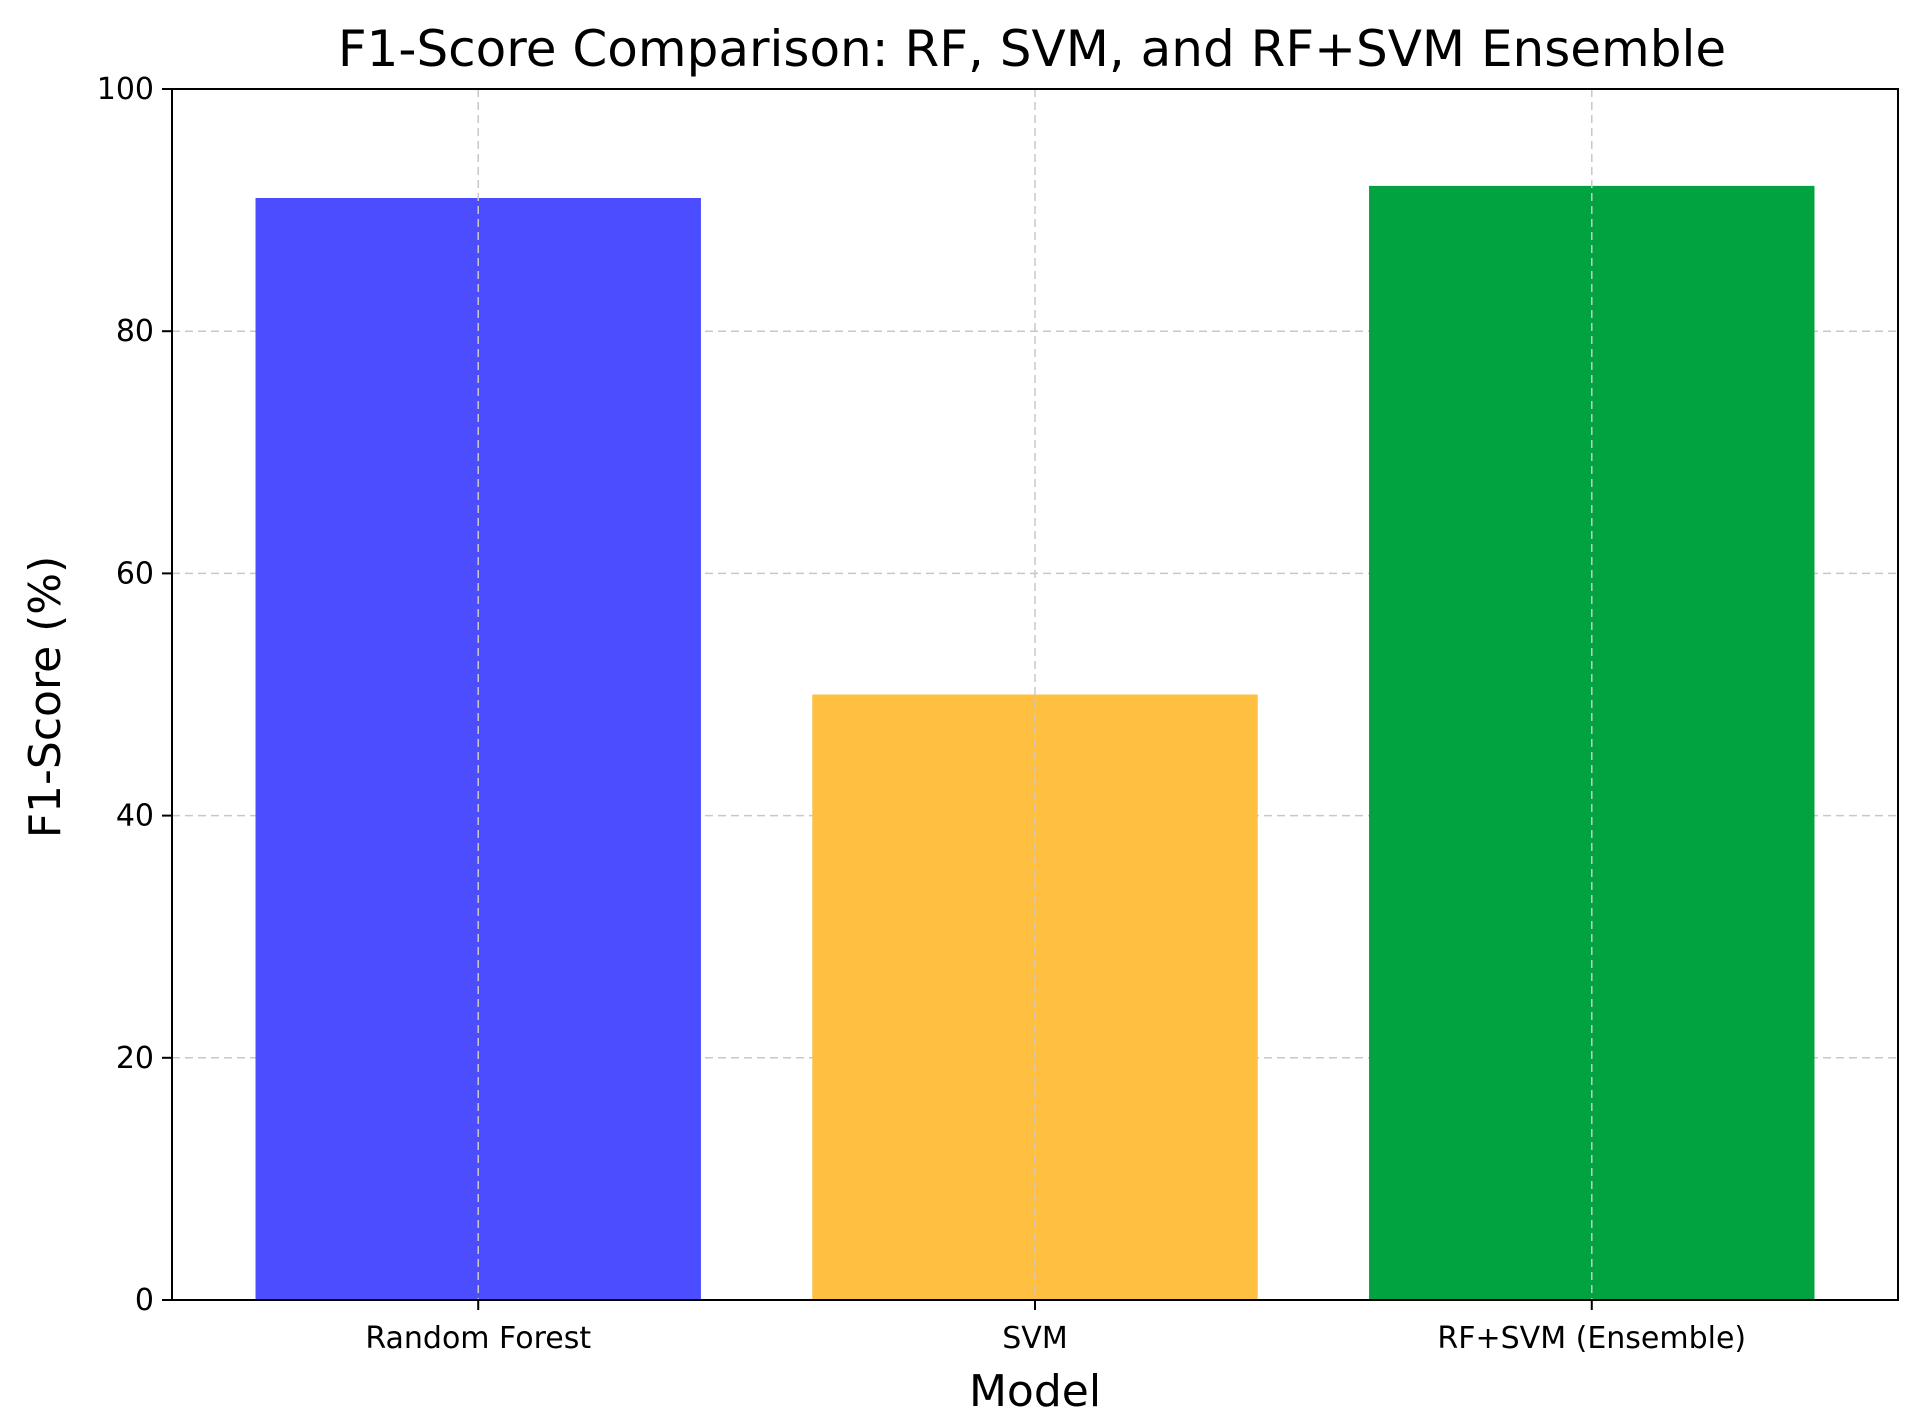  I want to click on x-tick-label: Random Forest, so click(478, 1338).